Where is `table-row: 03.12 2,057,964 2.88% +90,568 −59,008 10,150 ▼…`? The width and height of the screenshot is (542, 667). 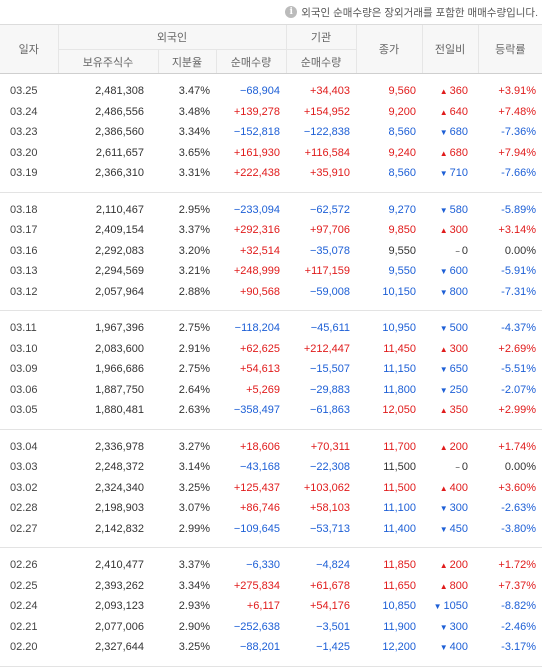
table-row: 03.12 2,057,964 2.88% +90,568 −59,008 10,150 ▼… is located at coordinates (271, 292).